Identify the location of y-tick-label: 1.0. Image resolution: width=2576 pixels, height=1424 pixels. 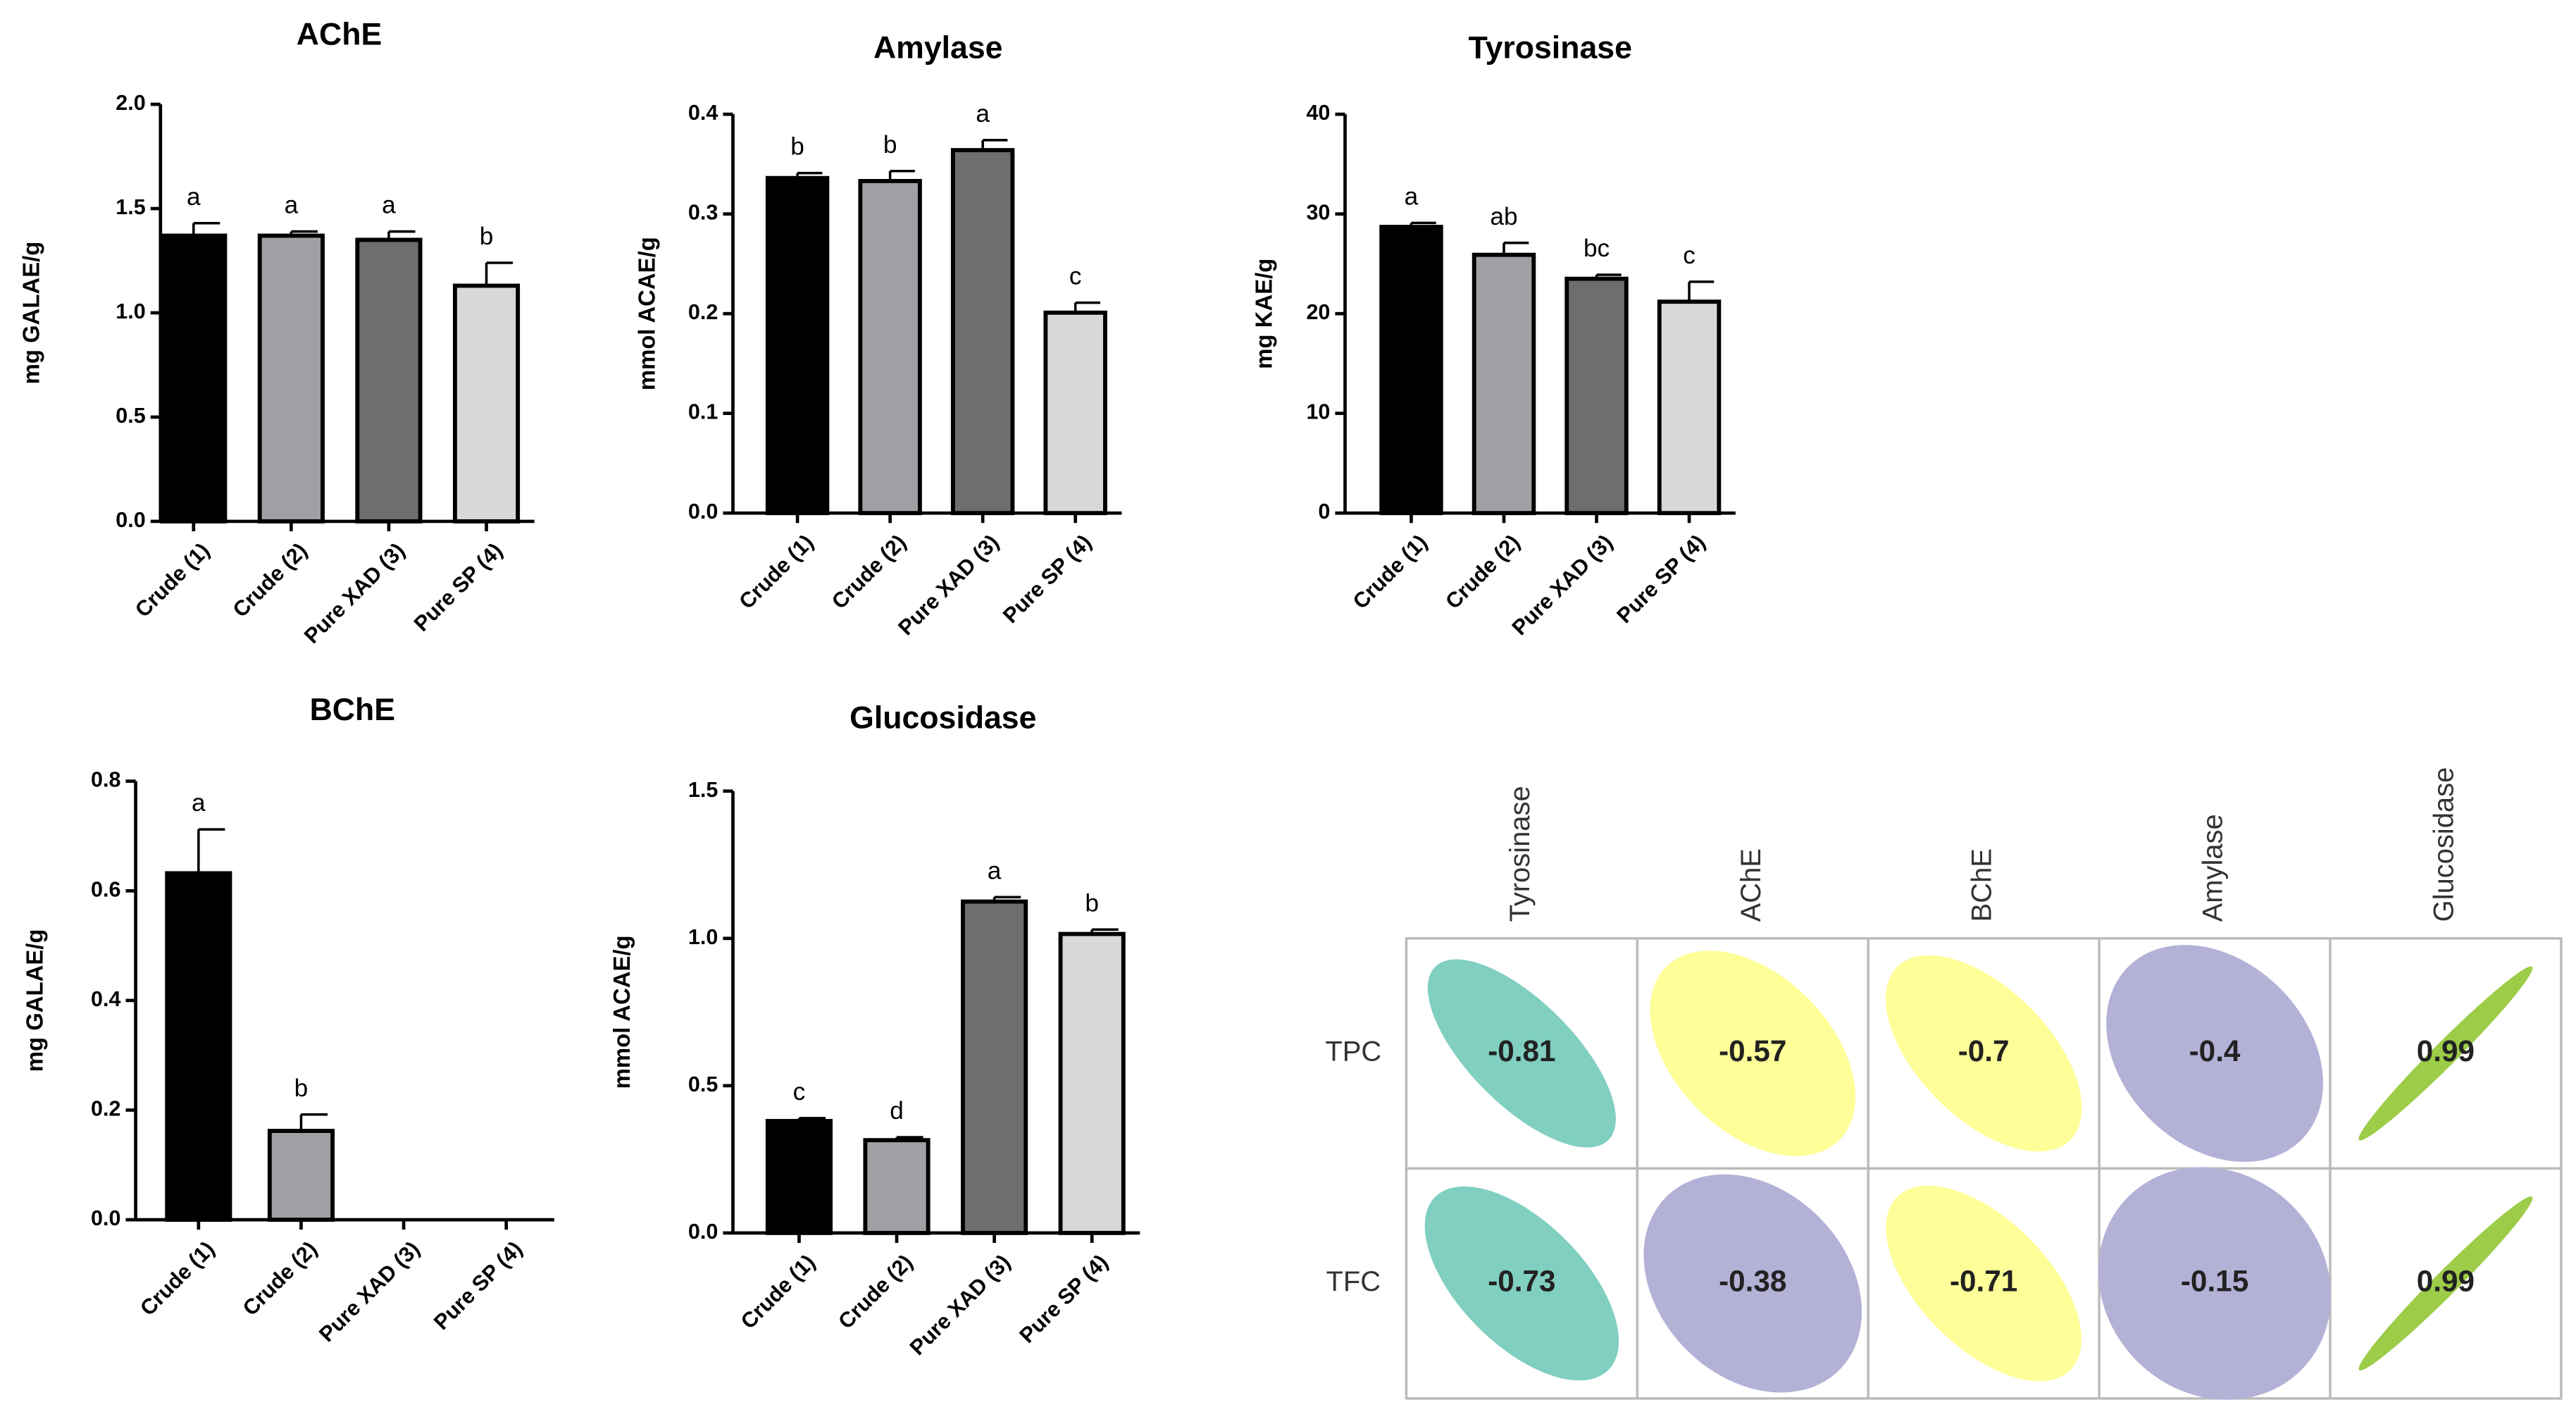
(703, 937).